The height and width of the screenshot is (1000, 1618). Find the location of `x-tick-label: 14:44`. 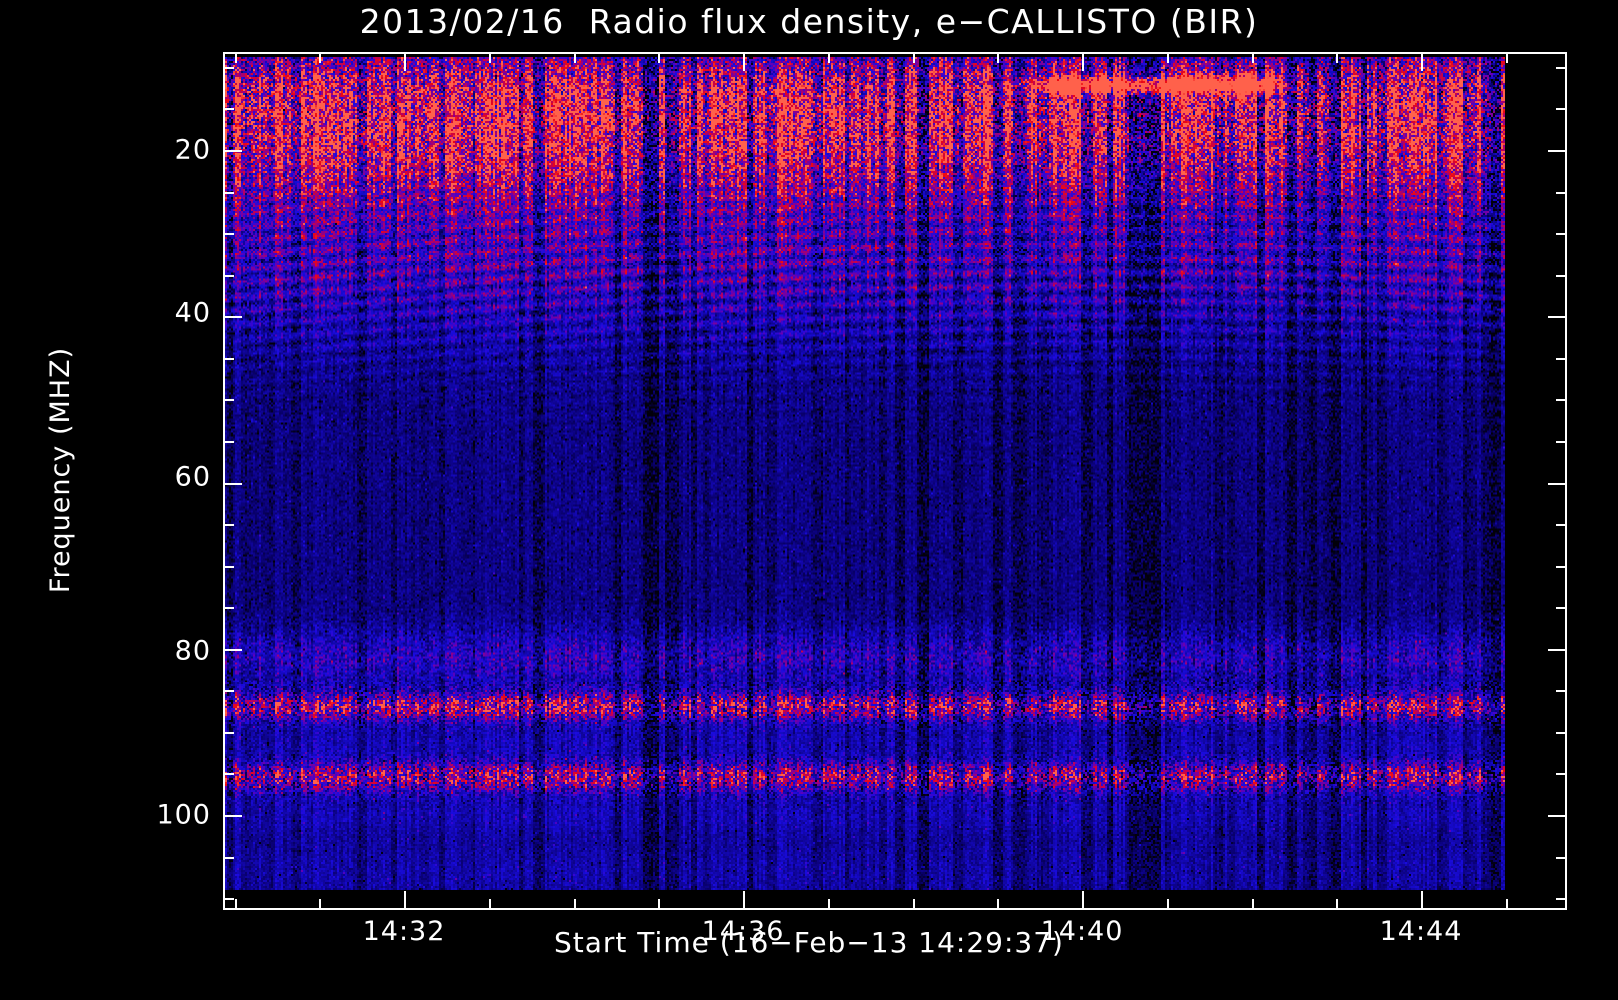

x-tick-label: 14:44 is located at coordinates (1421, 931).